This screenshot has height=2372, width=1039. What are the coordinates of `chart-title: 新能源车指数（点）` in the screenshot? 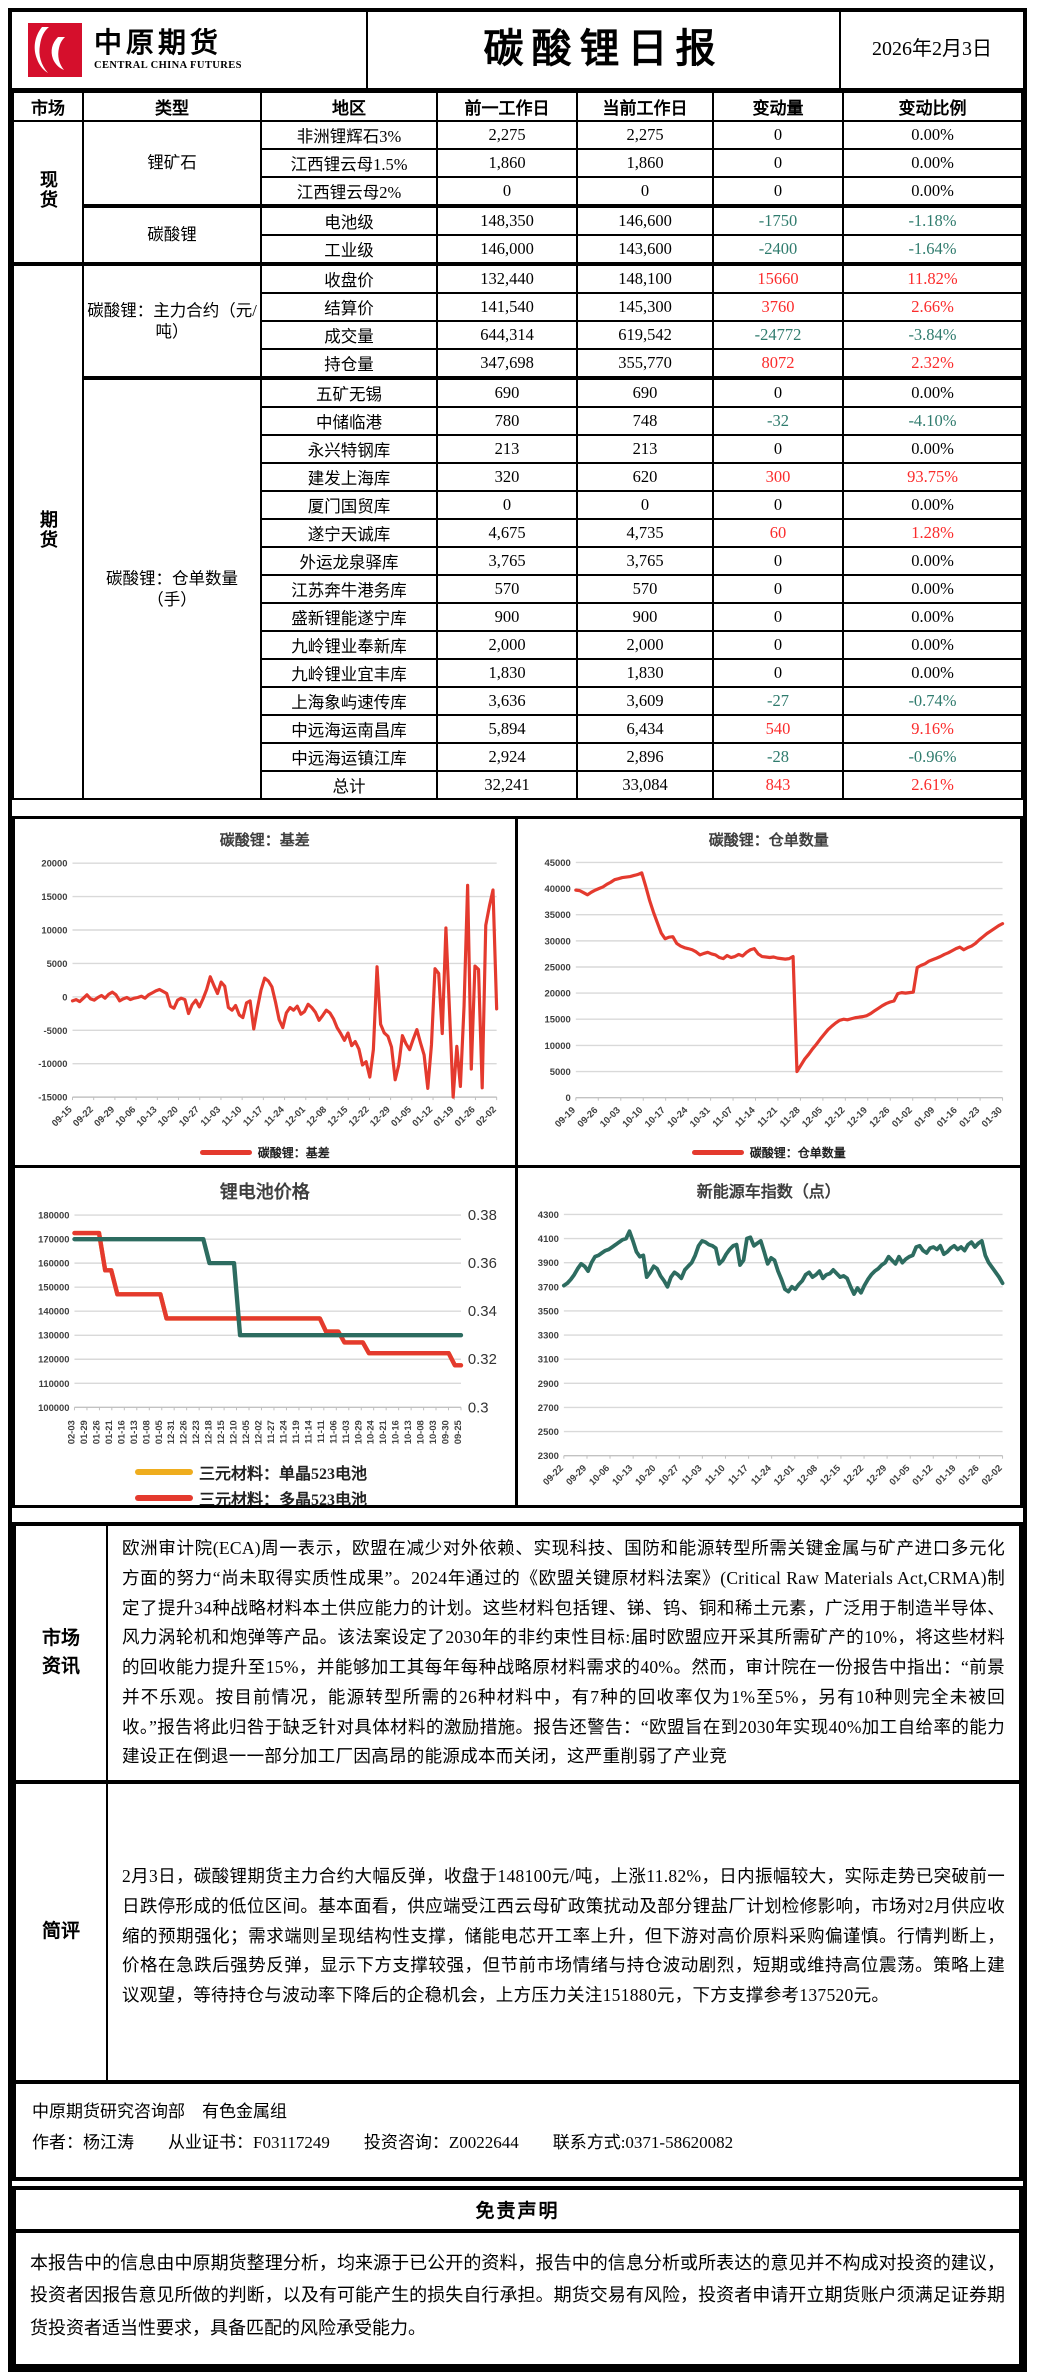 It's located at (768, 1192).